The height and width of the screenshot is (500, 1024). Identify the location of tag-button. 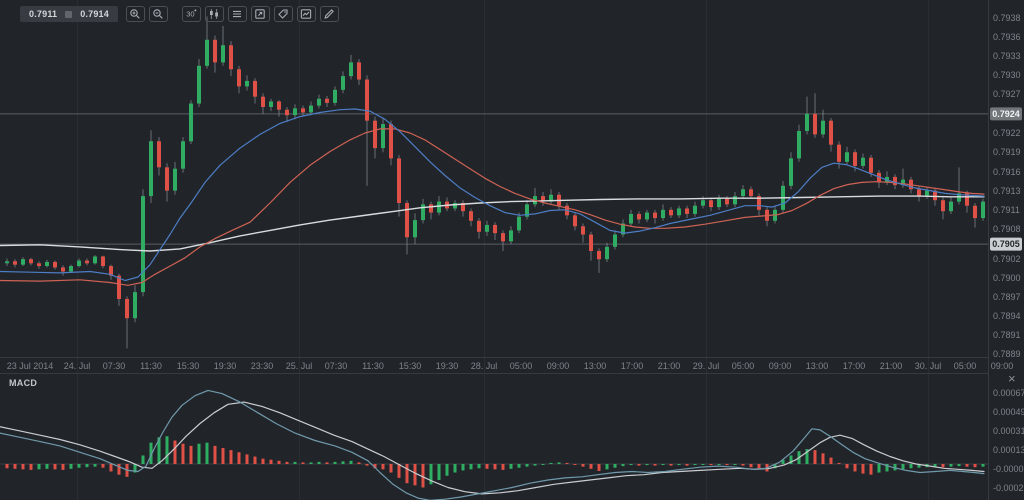
(283, 14).